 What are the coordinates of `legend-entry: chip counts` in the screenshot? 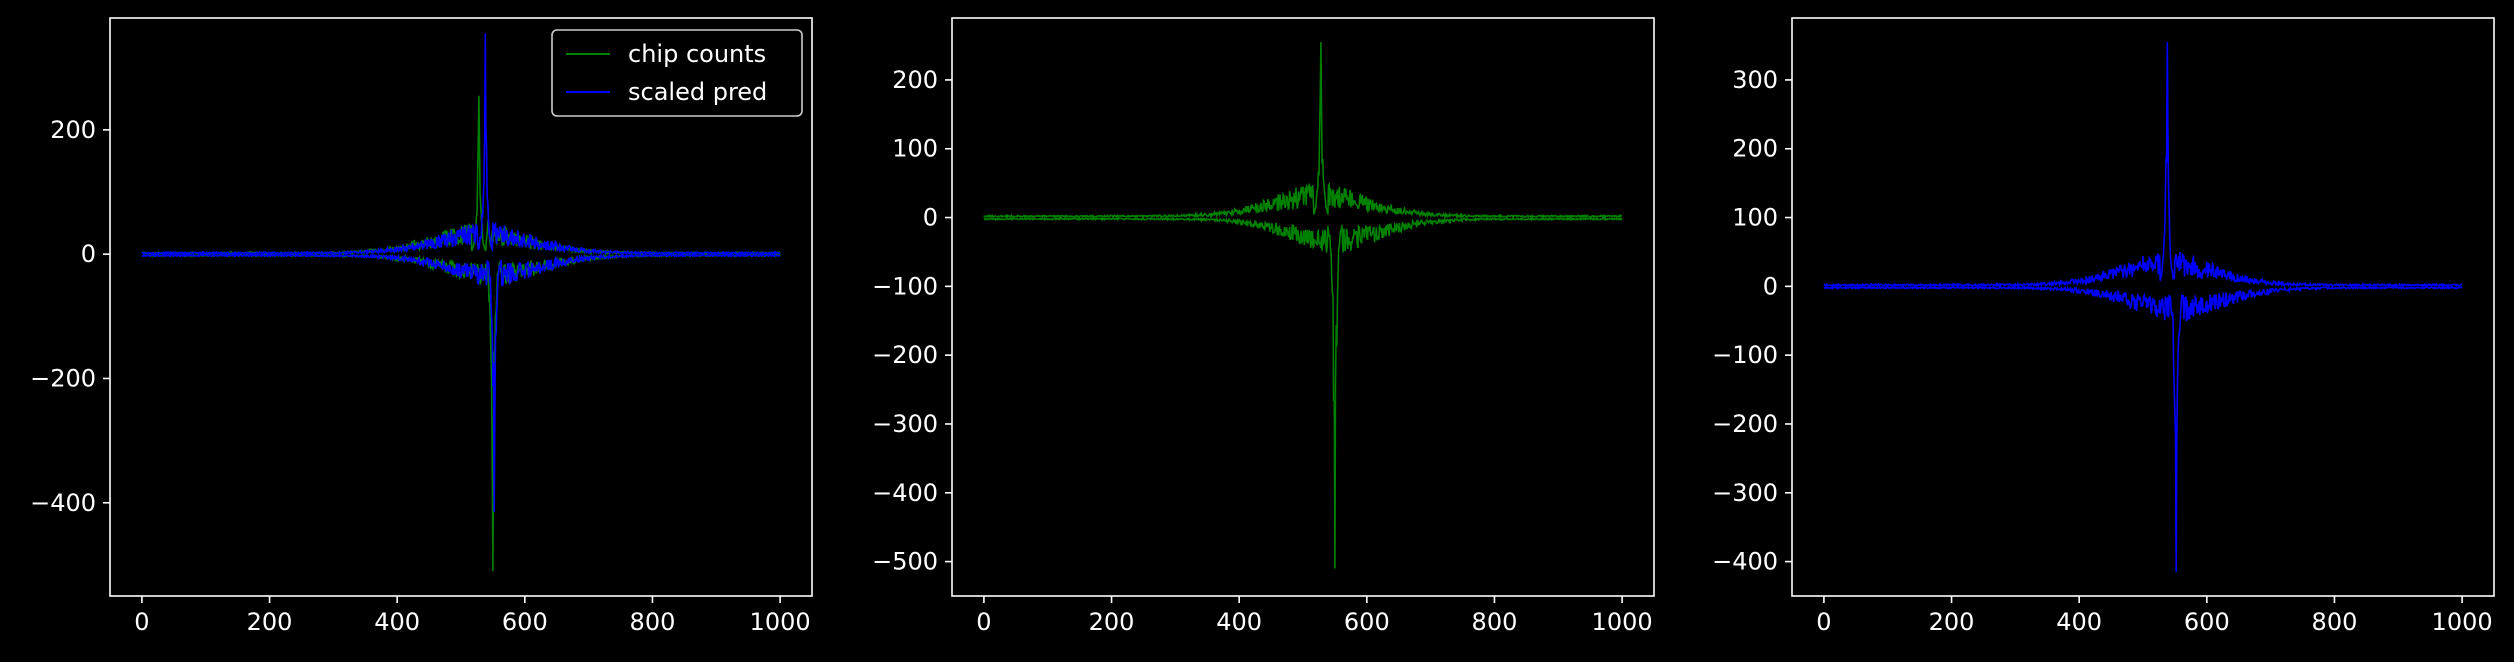 It's located at (697, 54).